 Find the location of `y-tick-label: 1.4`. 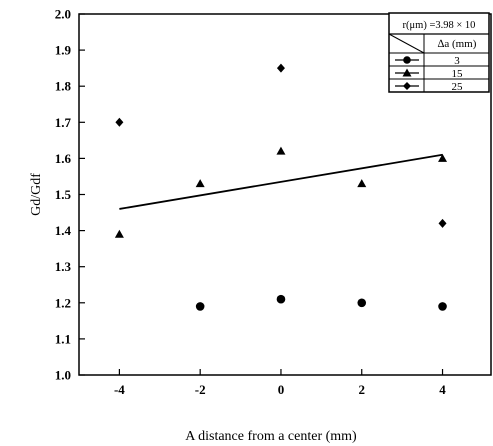

y-tick-label: 1.4 is located at coordinates (63, 230).